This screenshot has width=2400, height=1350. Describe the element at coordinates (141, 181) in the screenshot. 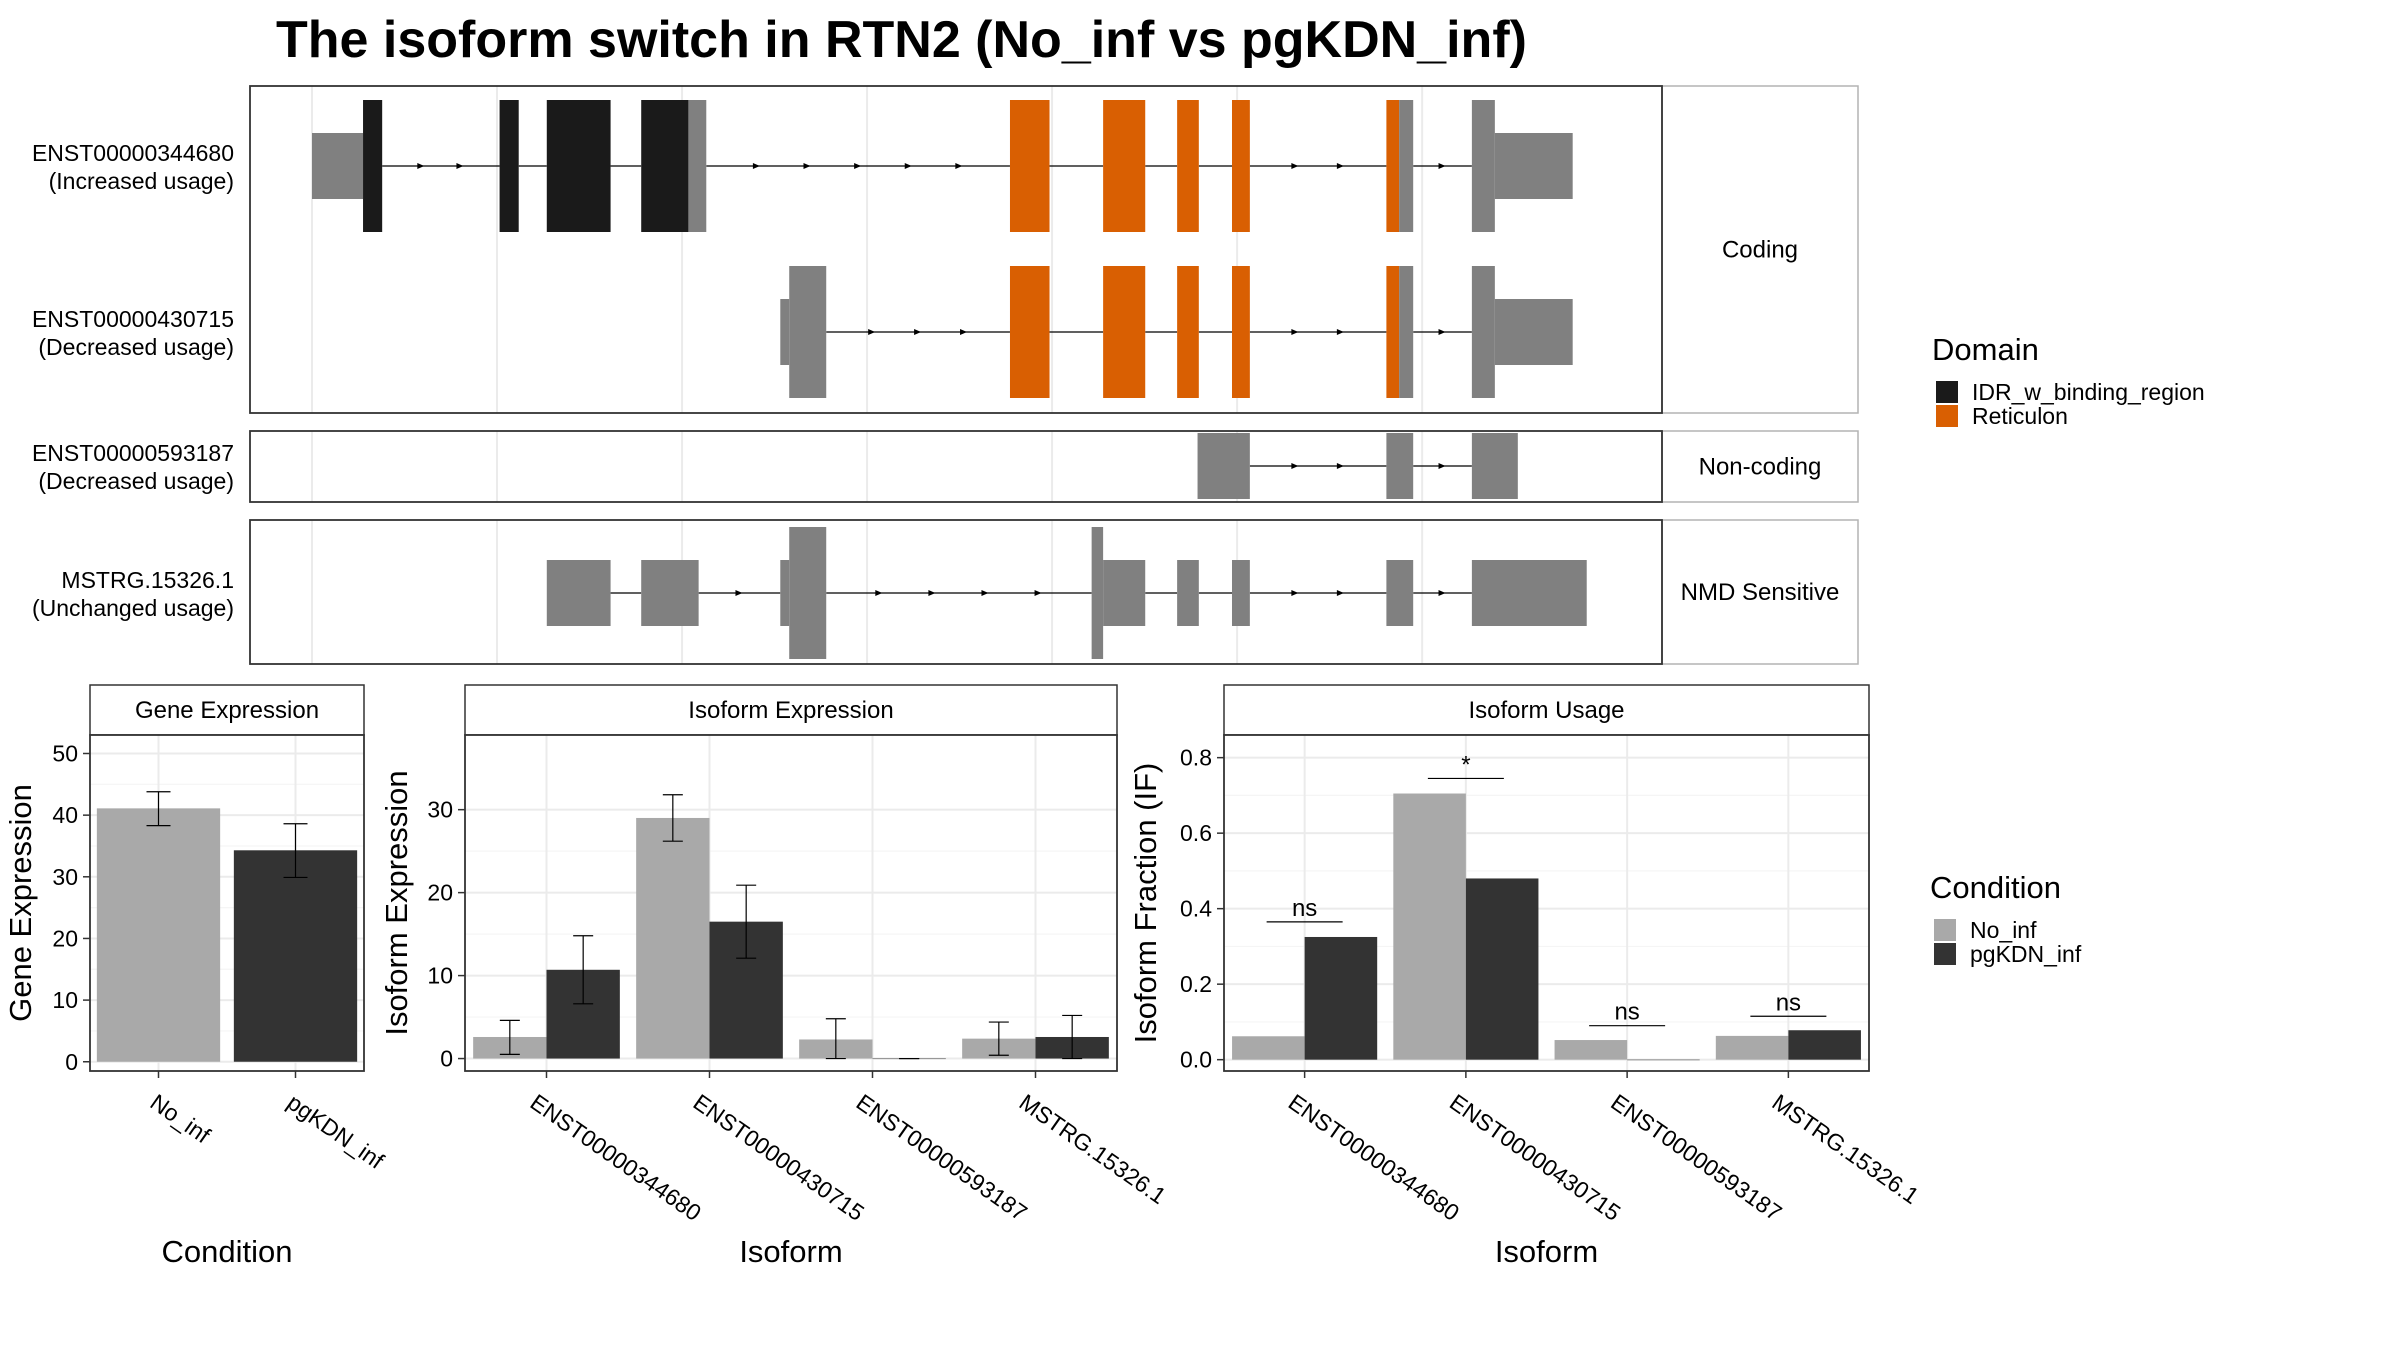

I see `transcript-usage-label: (Increased usage)` at that location.